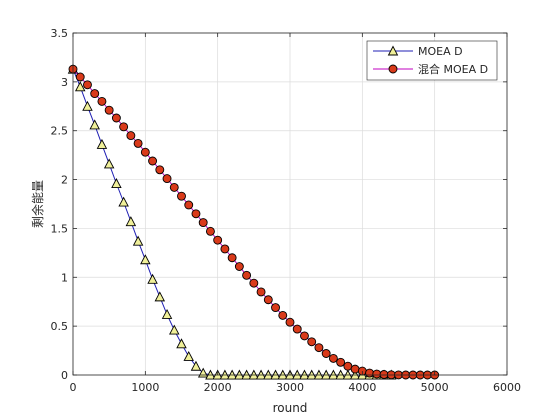  Describe the element at coordinates (290, 408) in the screenshot. I see `x-axis-label: round` at that location.